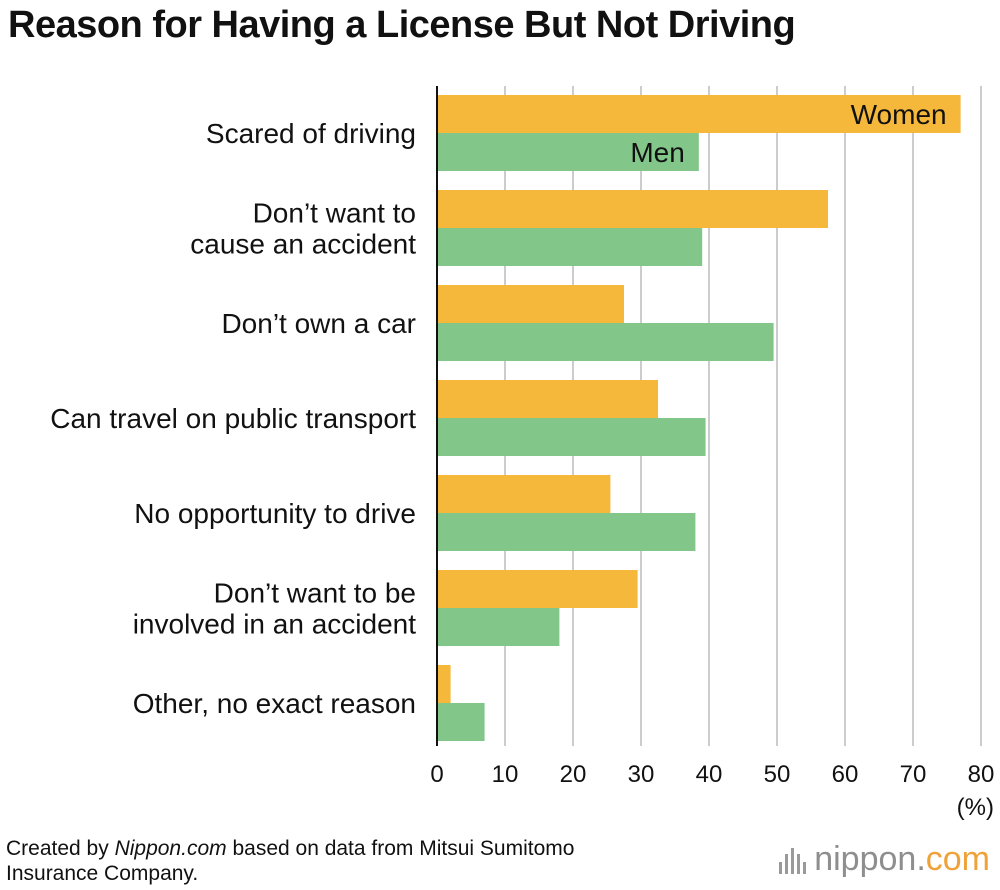 The height and width of the screenshot is (890, 1000). Describe the element at coordinates (709, 774) in the screenshot. I see `x-tick-label-40: 40` at that location.